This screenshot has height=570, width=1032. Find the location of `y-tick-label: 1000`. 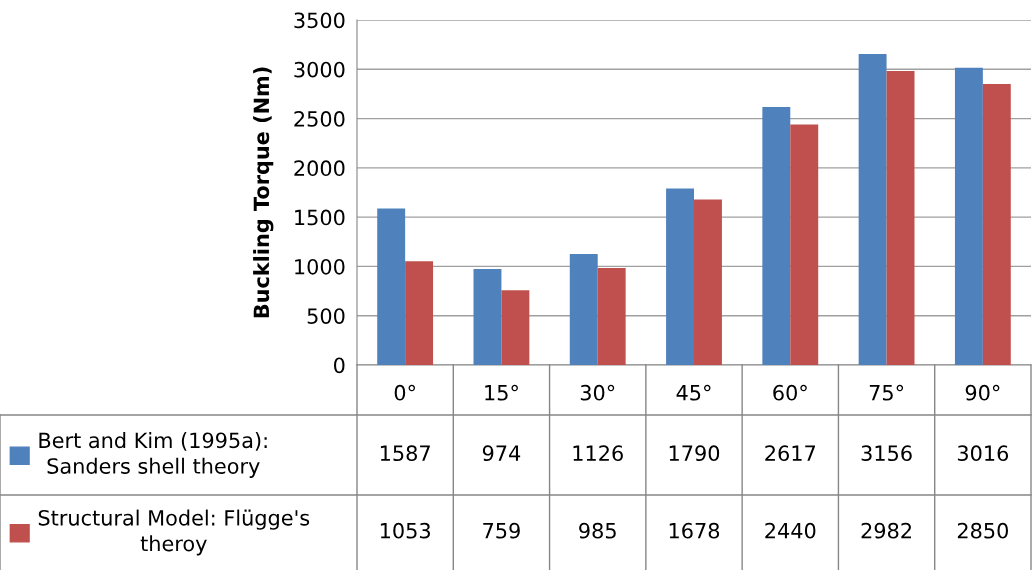

y-tick-label: 1000 is located at coordinates (320, 266).